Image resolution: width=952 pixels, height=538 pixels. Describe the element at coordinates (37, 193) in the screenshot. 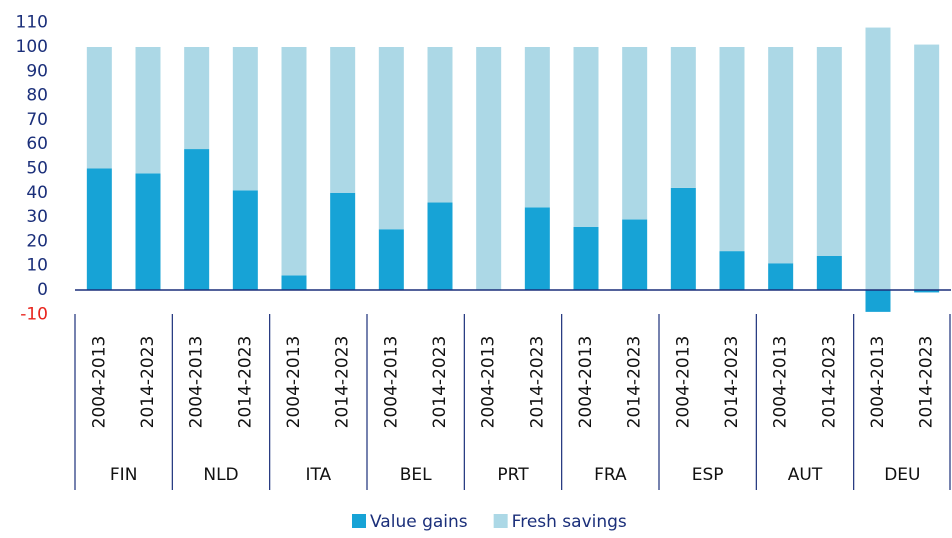

I see `y-tick-label: 40` at that location.